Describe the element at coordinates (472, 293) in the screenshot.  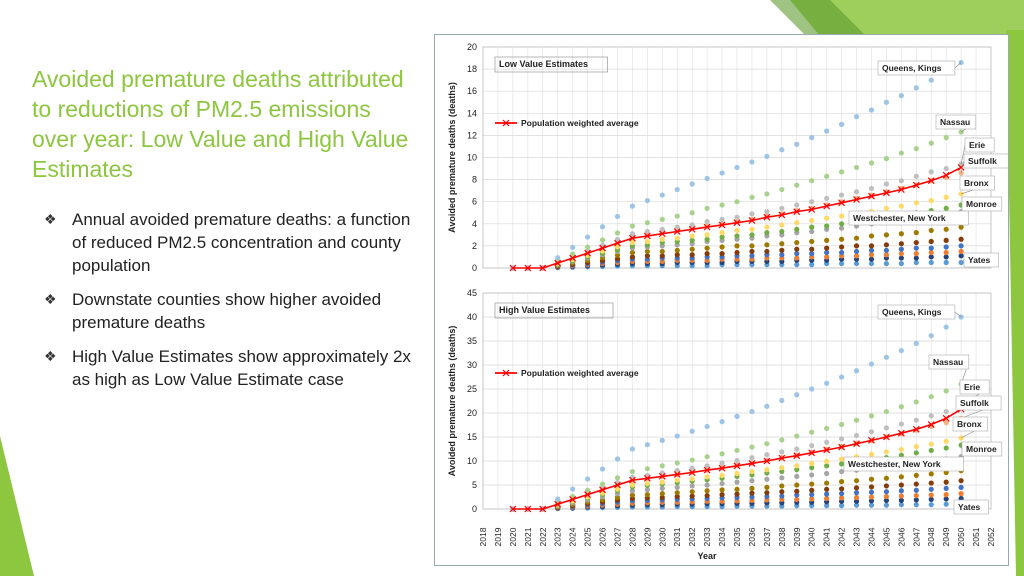
I see `y-tick-label: 45` at that location.